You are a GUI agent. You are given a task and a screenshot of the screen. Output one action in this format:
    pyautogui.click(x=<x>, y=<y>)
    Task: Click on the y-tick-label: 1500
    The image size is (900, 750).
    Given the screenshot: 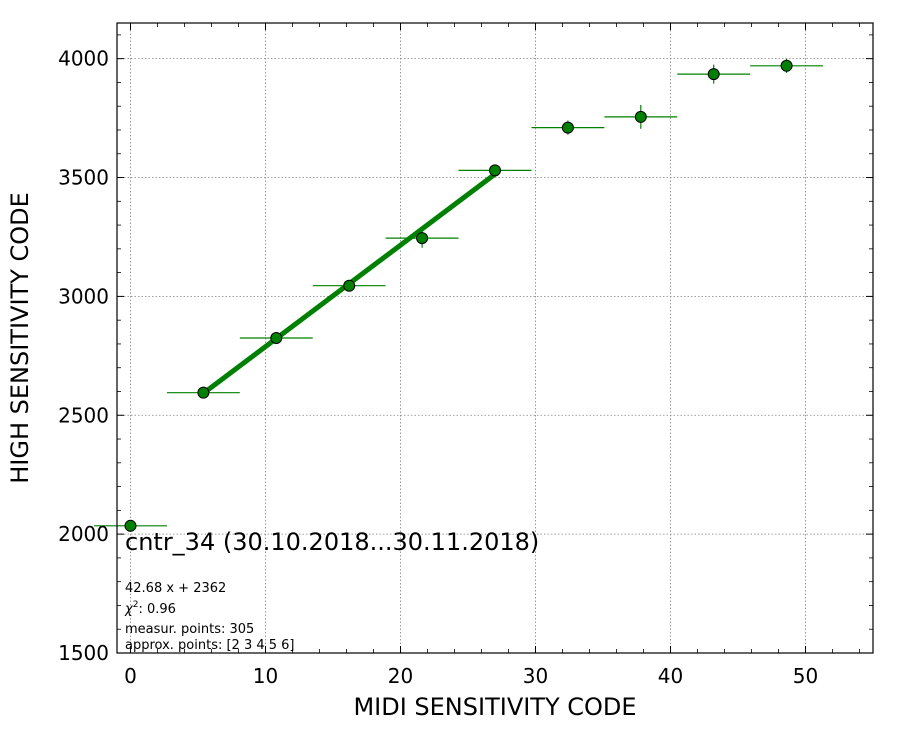 What is the action you would take?
    pyautogui.click(x=83, y=653)
    